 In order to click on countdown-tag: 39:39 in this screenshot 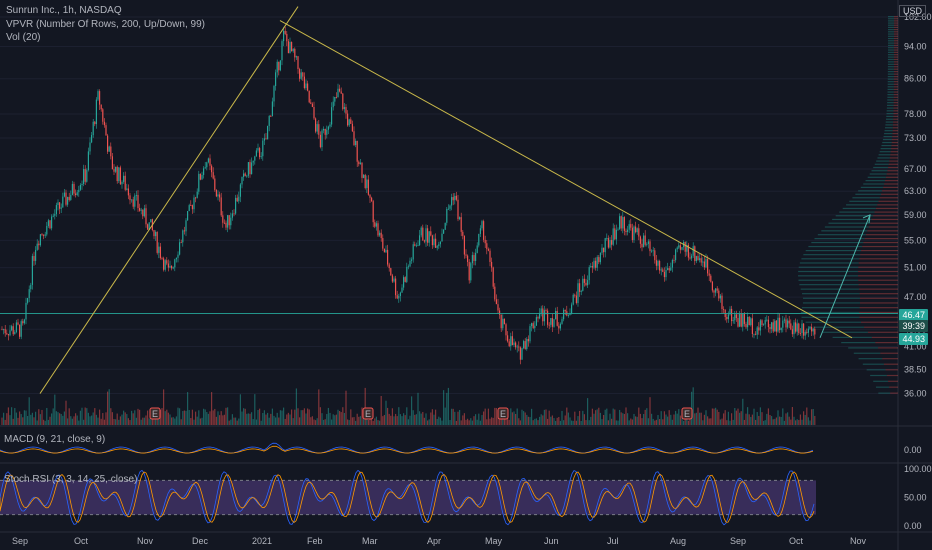, I will do `click(913, 326)`.